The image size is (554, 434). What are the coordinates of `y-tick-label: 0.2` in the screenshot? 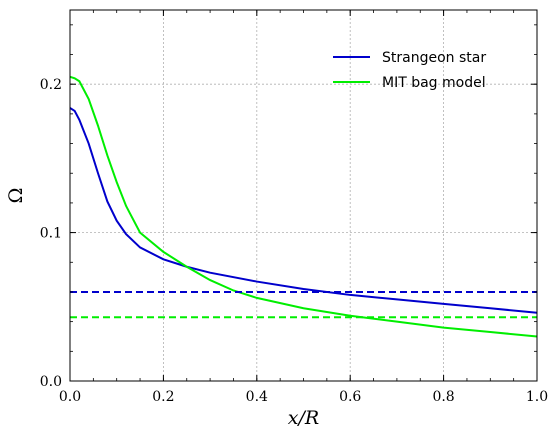 It's located at (51, 85).